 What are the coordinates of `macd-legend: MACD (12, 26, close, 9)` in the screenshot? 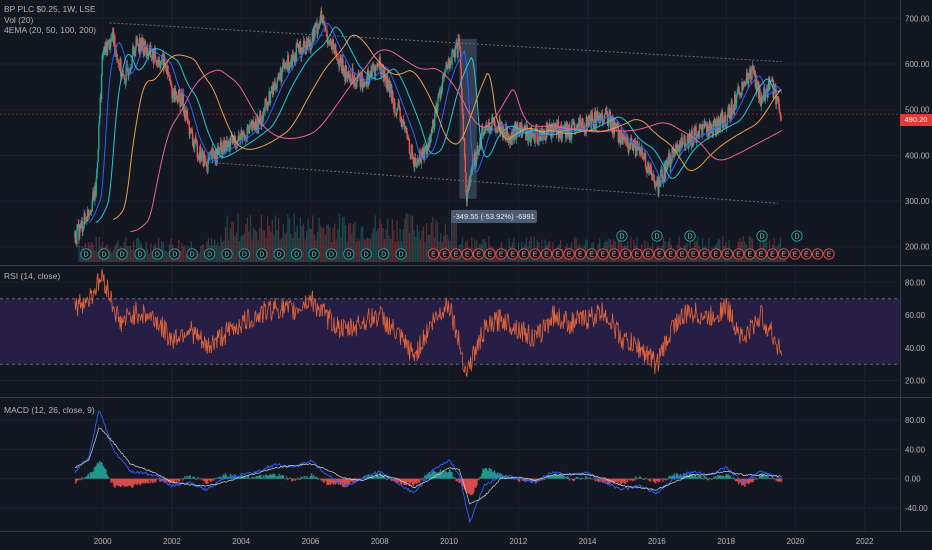 It's located at (49, 410).